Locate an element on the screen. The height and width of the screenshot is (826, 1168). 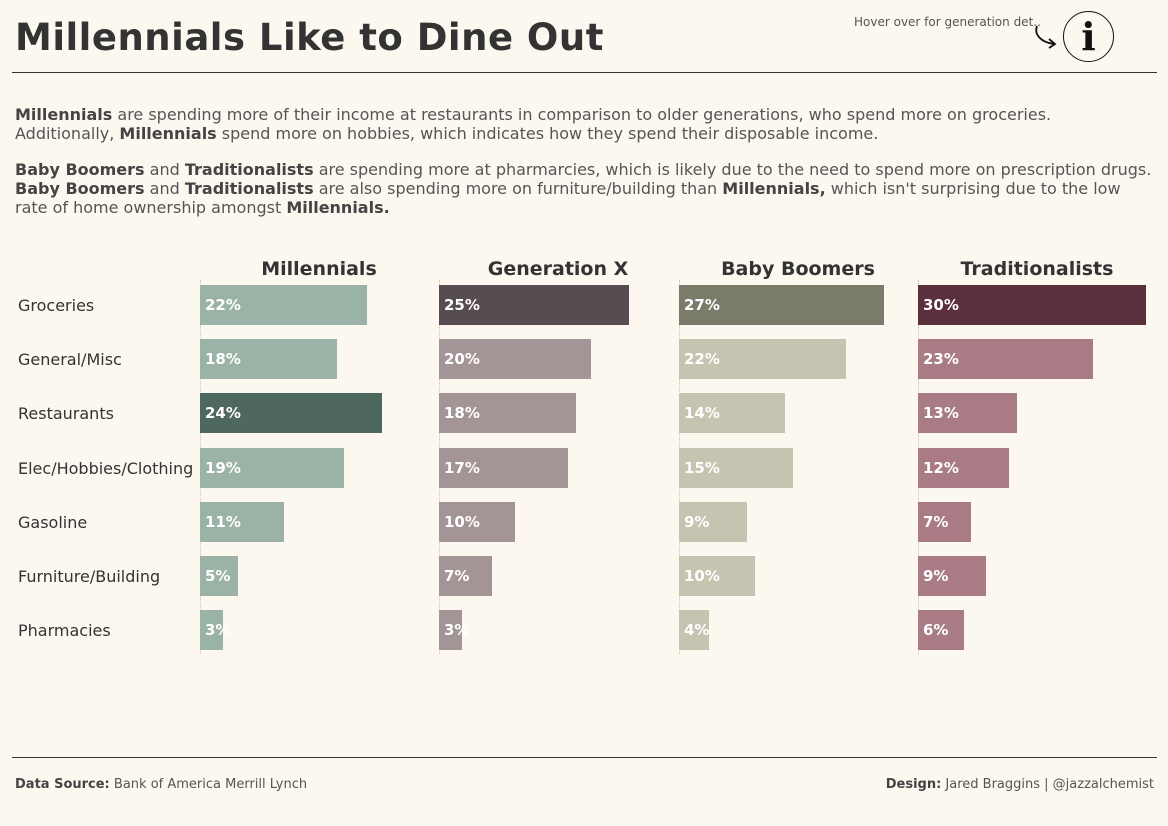
bar-value-label: 5% is located at coordinates (218, 576).